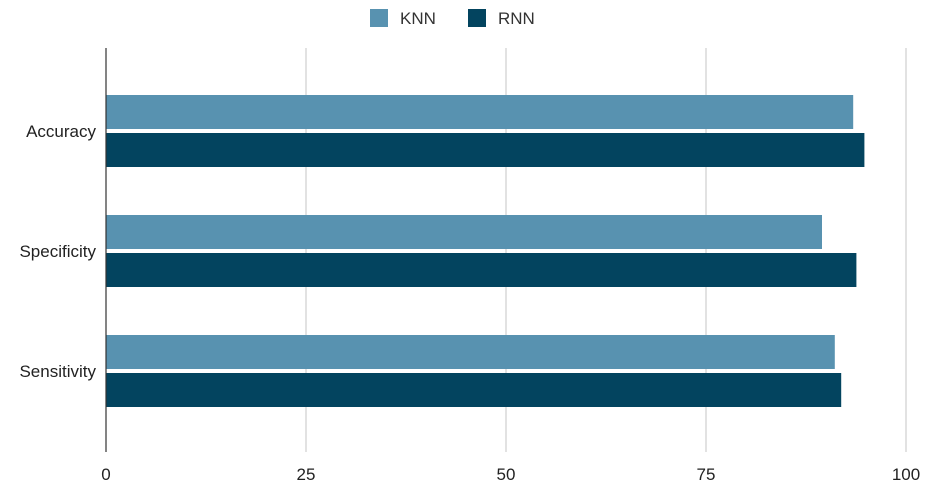  What do you see at coordinates (474, 390) in the screenshot?
I see `bar-rnn-sensitivity` at bounding box center [474, 390].